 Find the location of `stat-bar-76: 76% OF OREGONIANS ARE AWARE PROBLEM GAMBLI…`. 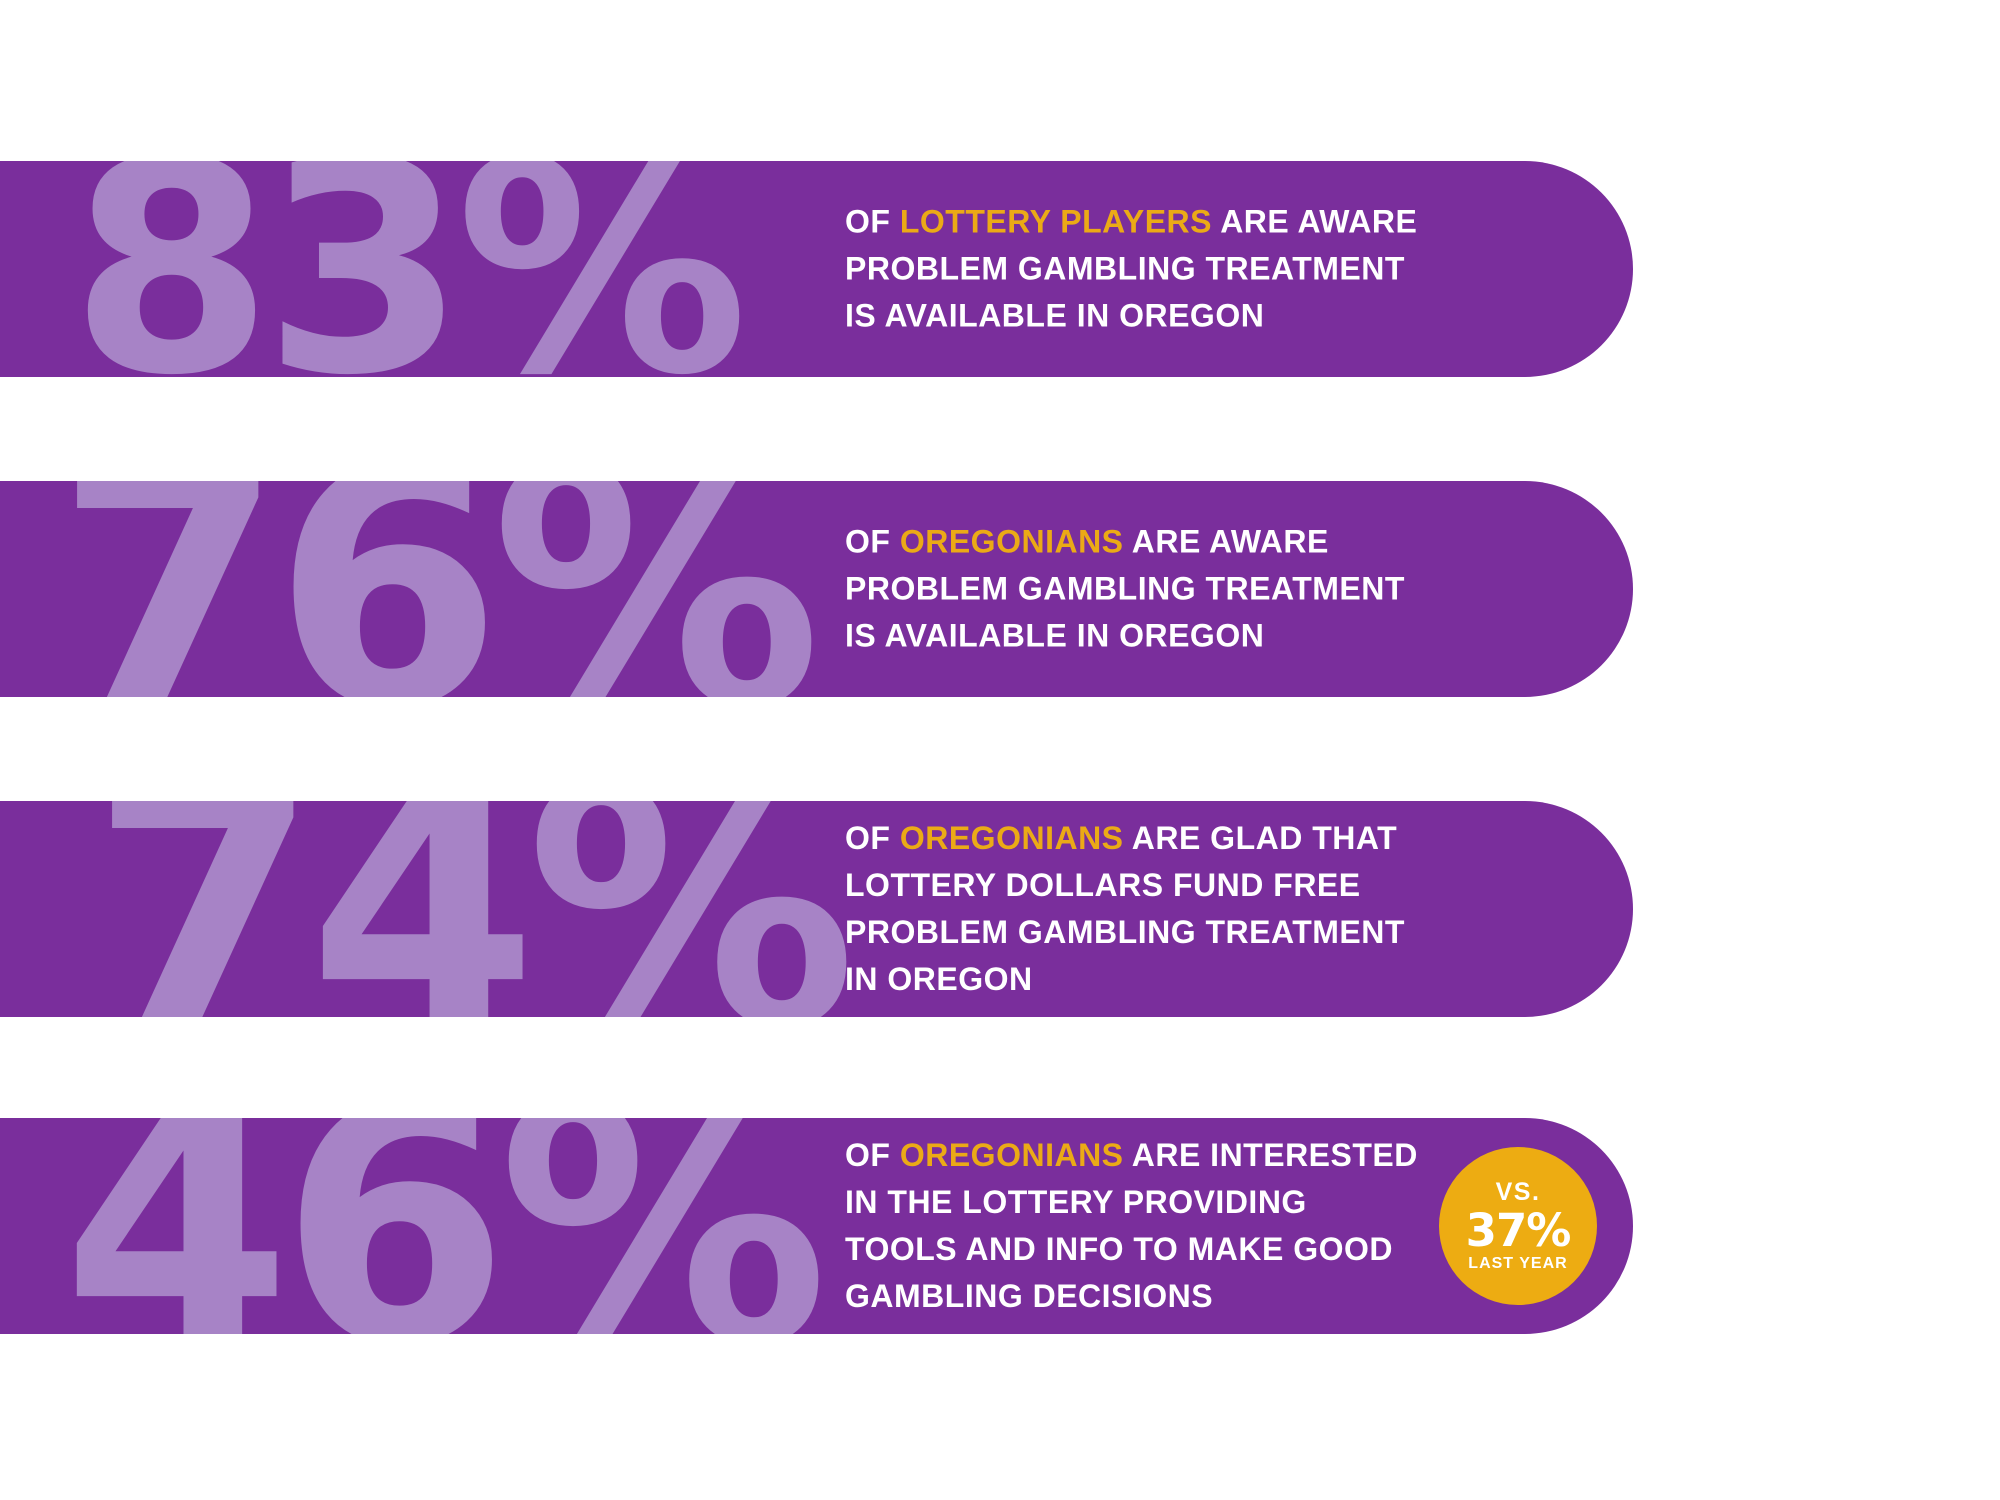

stat-bar-76: 76% OF OREGONIANS ARE AWARE PROBLEM GAMBLI… is located at coordinates (816, 589).